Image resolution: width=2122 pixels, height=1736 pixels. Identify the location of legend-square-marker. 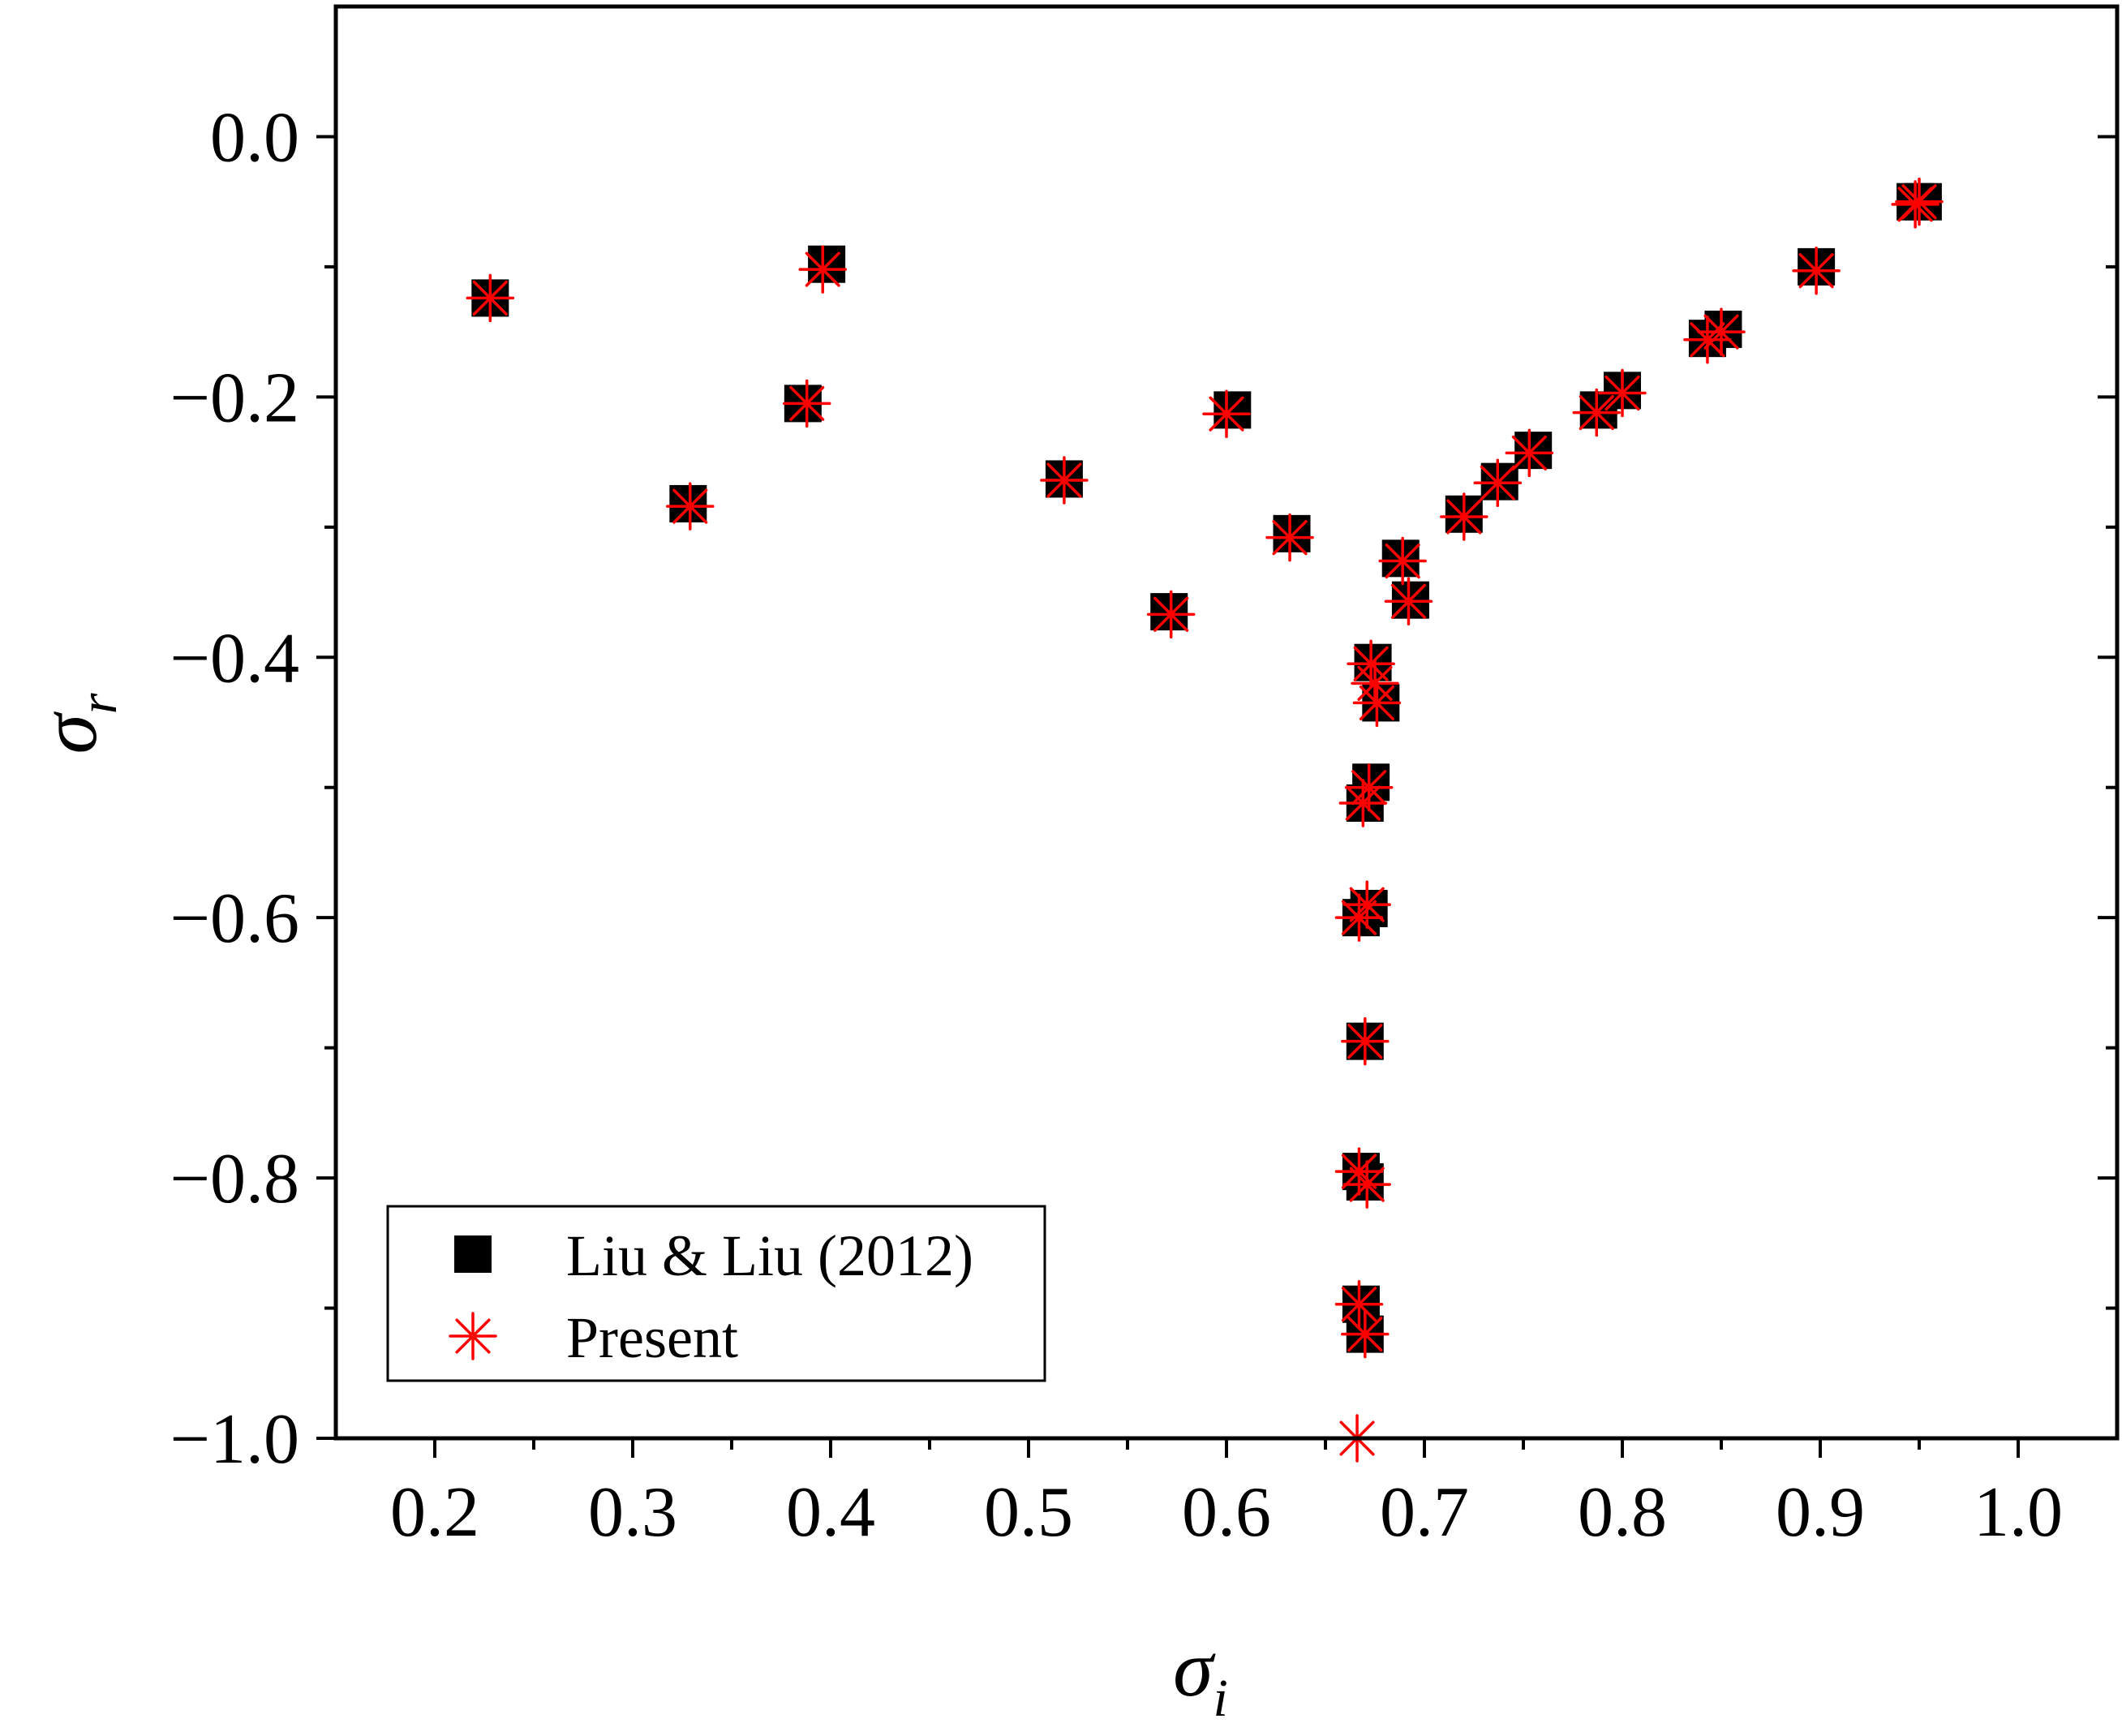
(473, 1254).